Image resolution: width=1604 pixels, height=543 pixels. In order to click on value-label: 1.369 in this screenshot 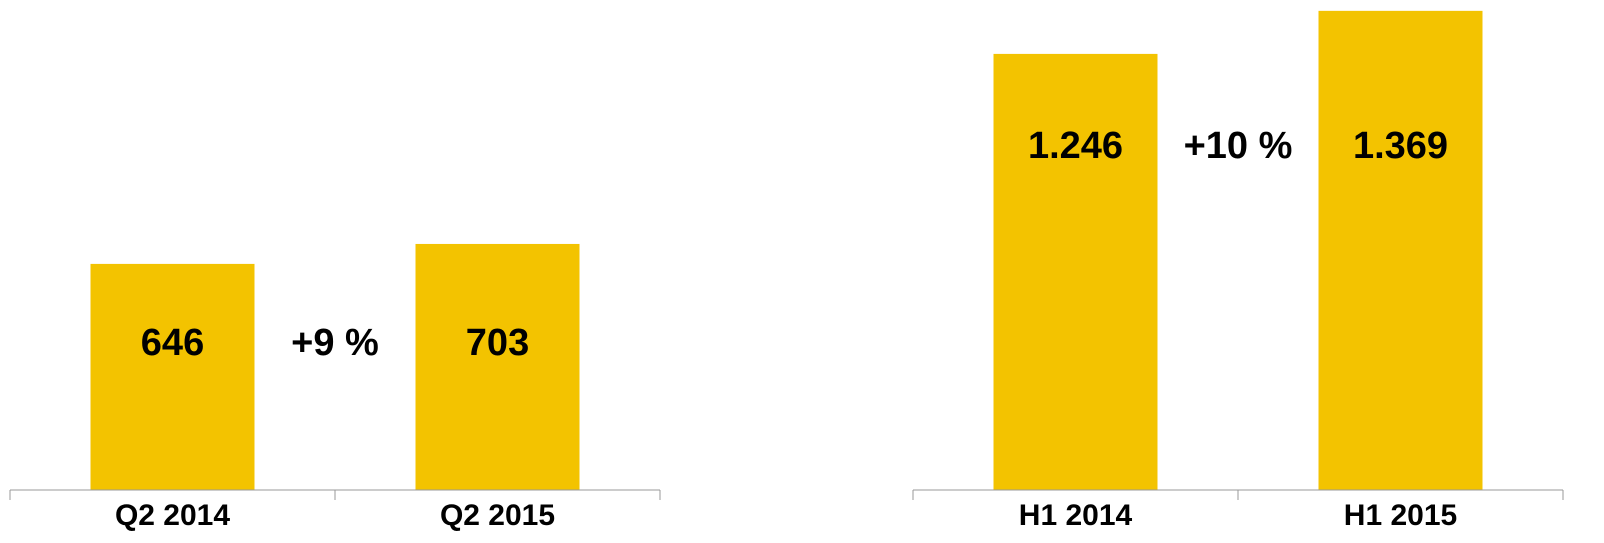, I will do `click(1400, 146)`.